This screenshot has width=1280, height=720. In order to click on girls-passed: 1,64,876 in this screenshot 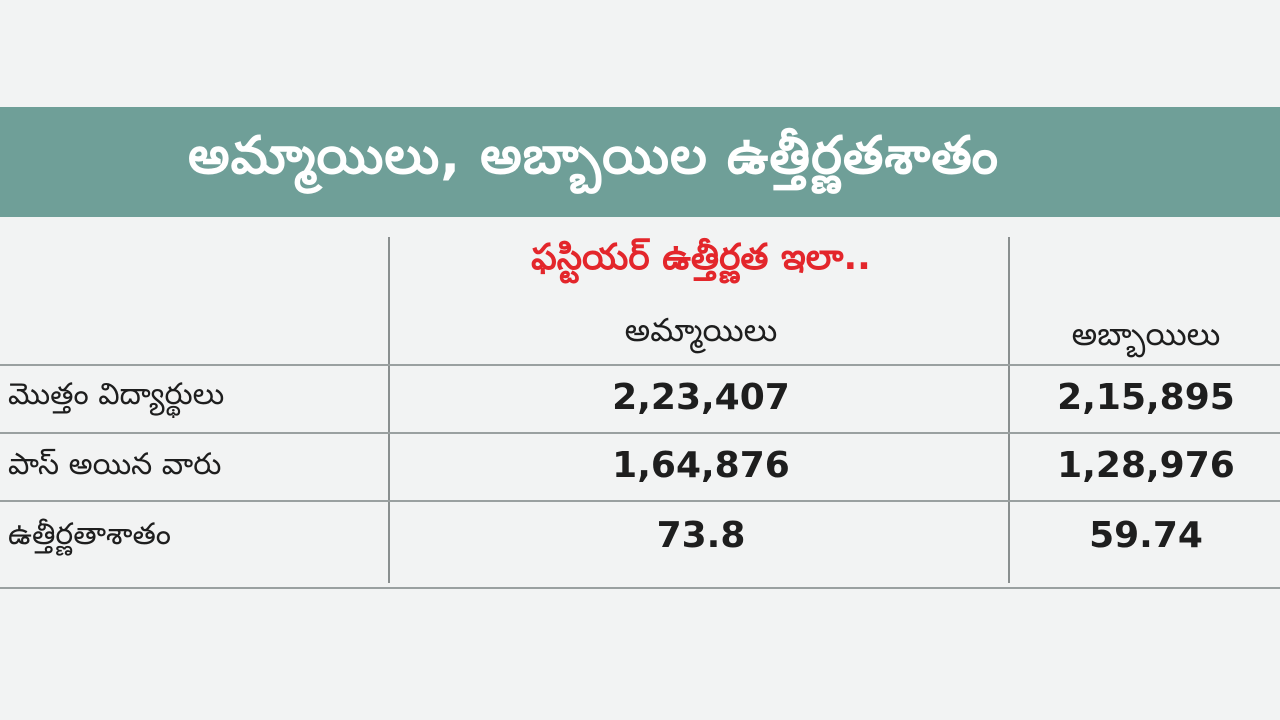, I will do `click(701, 465)`.